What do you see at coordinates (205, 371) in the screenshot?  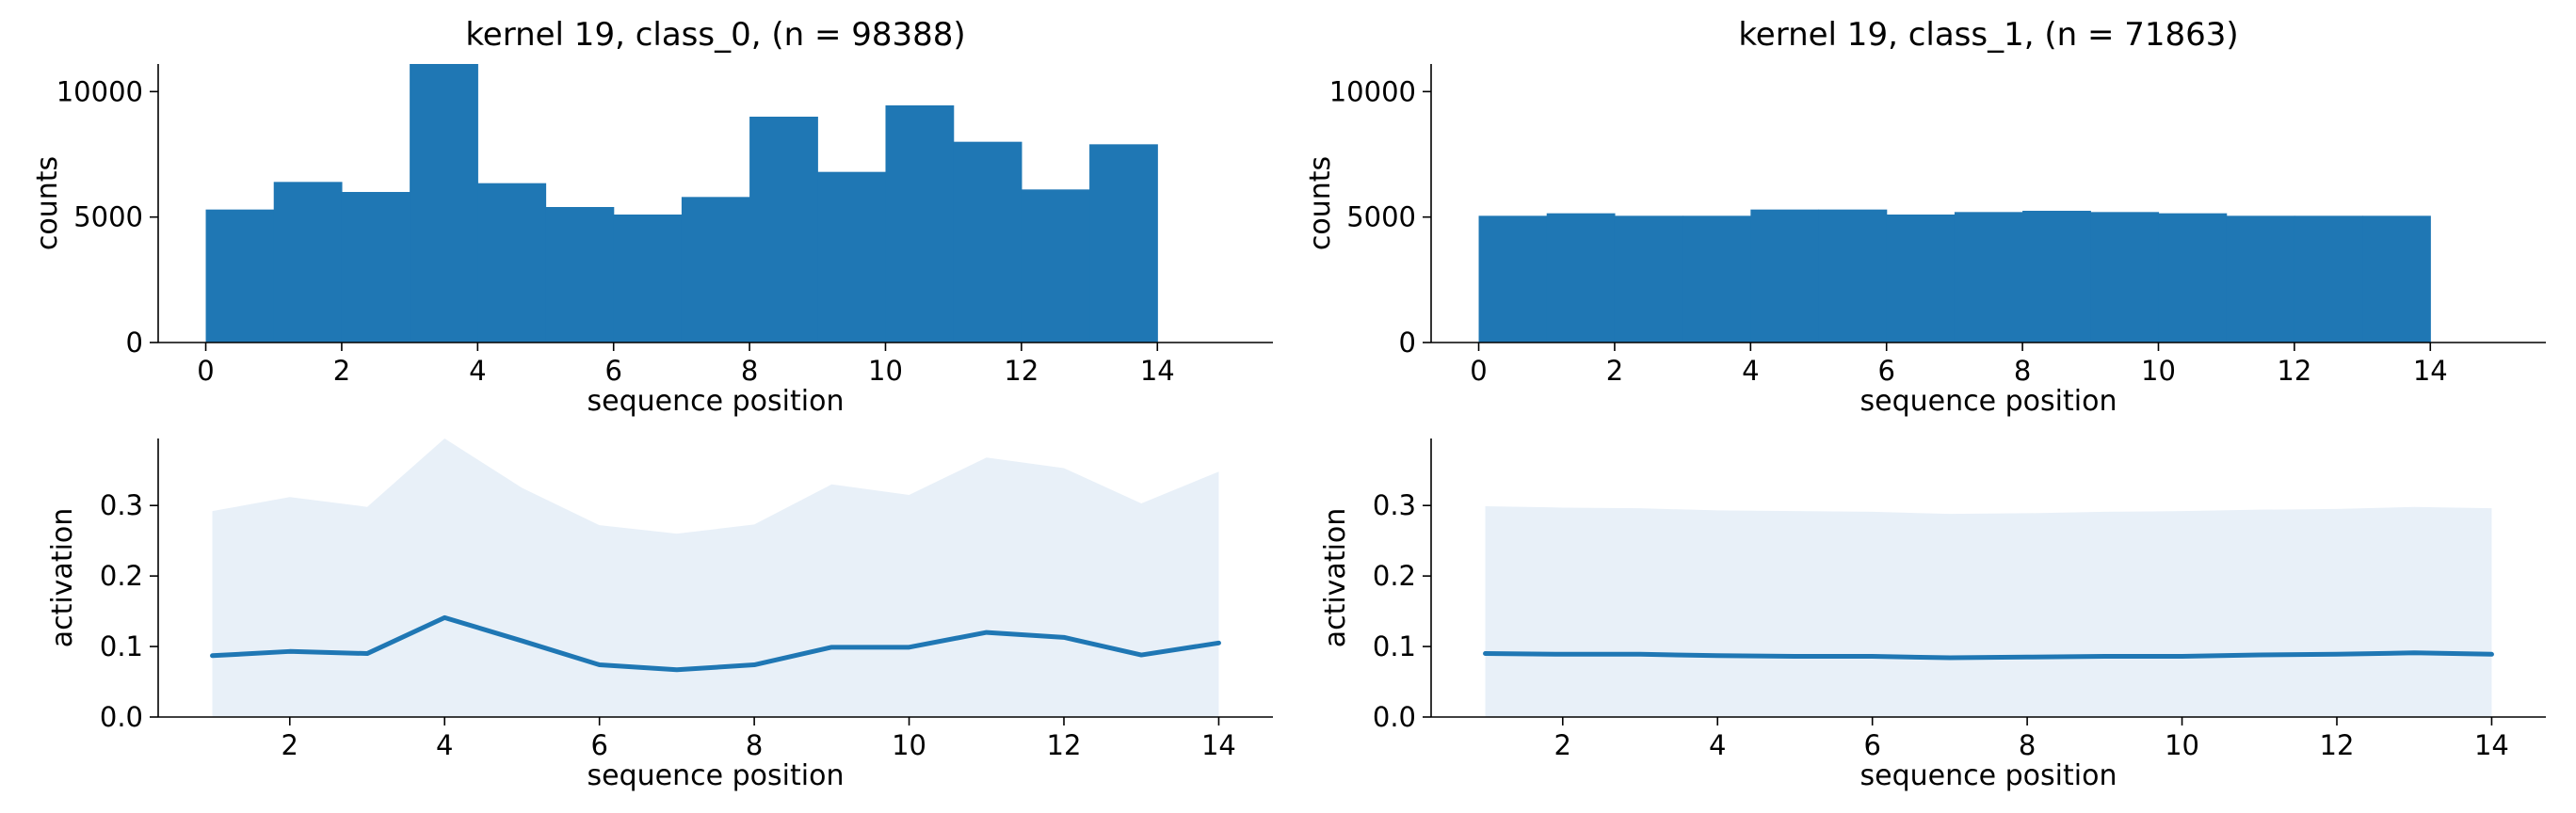 I see `chart-1-x-tick-label: 0` at bounding box center [205, 371].